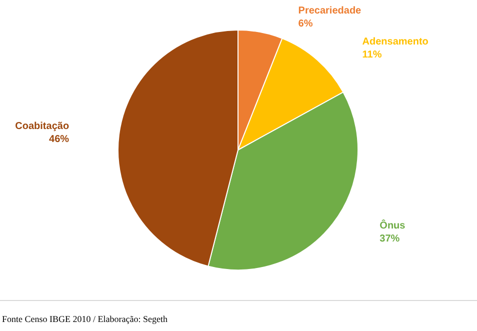  Describe the element at coordinates (395, 42) in the screenshot. I see `slice-label: Adensamento` at that location.